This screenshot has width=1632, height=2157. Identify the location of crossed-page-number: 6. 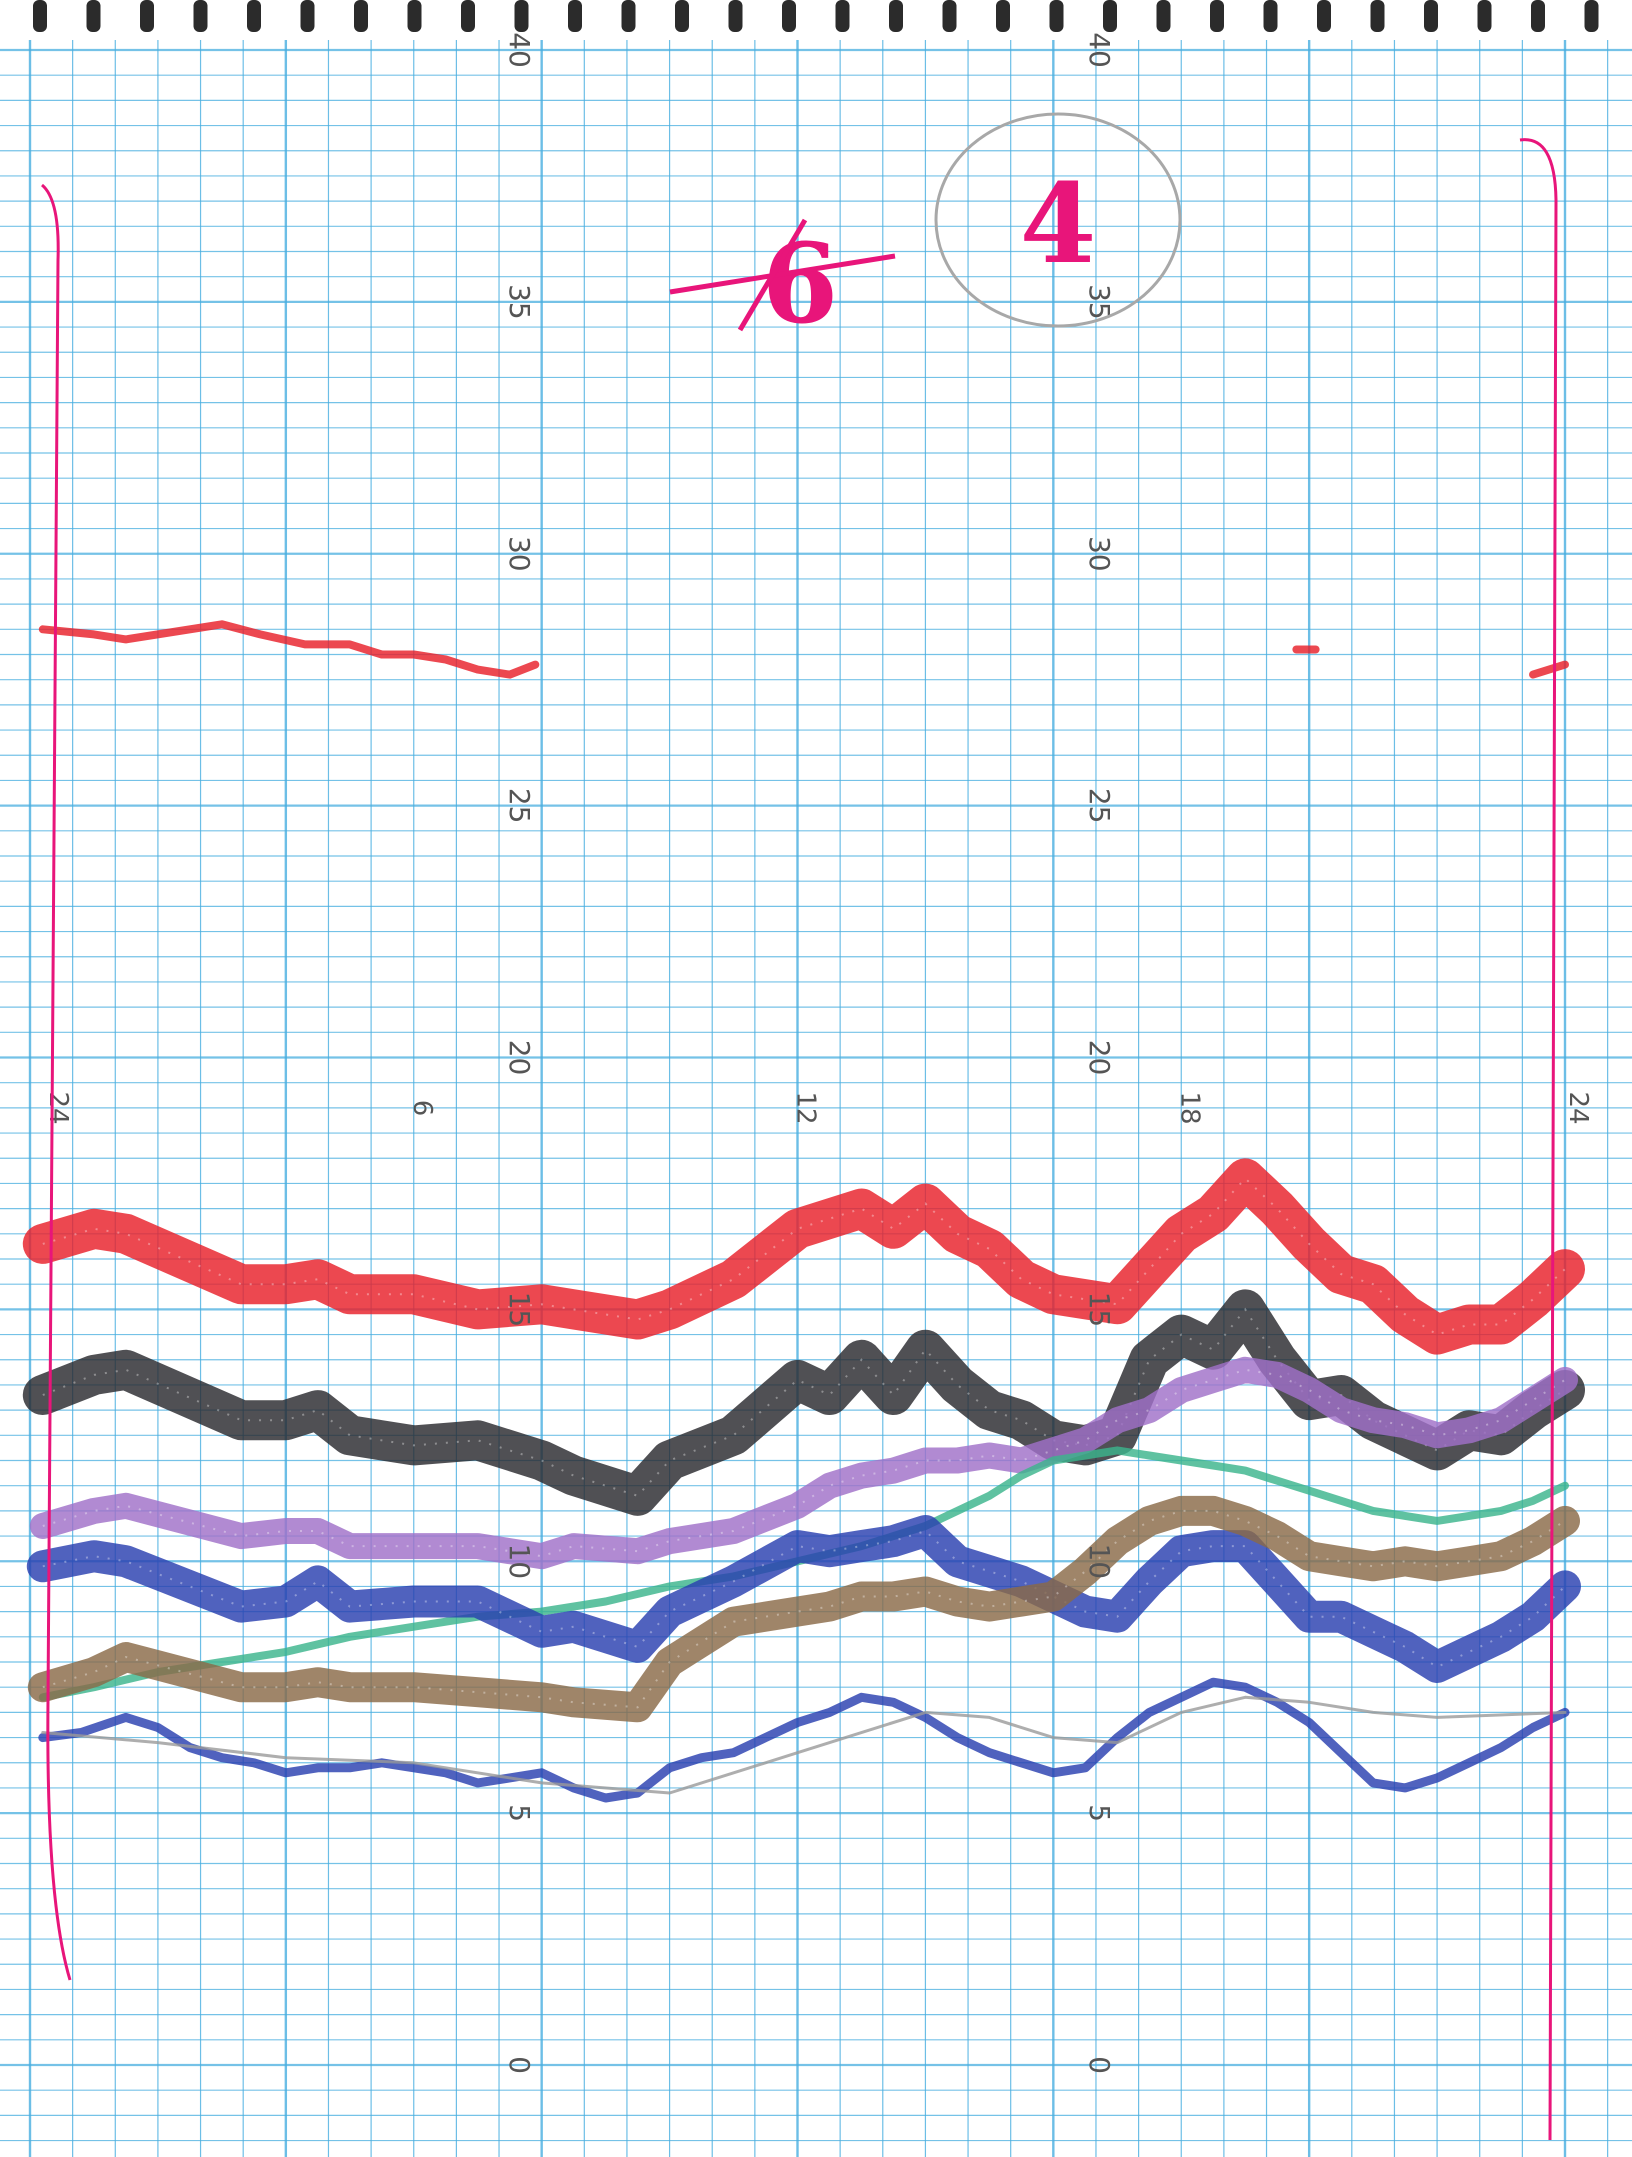
(800, 283).